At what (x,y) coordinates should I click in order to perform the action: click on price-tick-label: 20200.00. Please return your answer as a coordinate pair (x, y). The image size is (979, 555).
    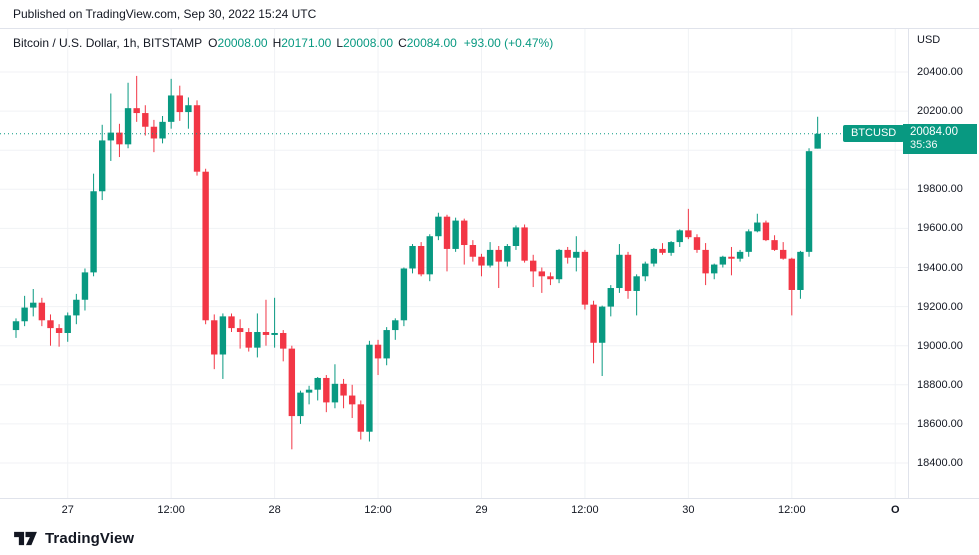
    Looking at the image, I should click on (940, 111).